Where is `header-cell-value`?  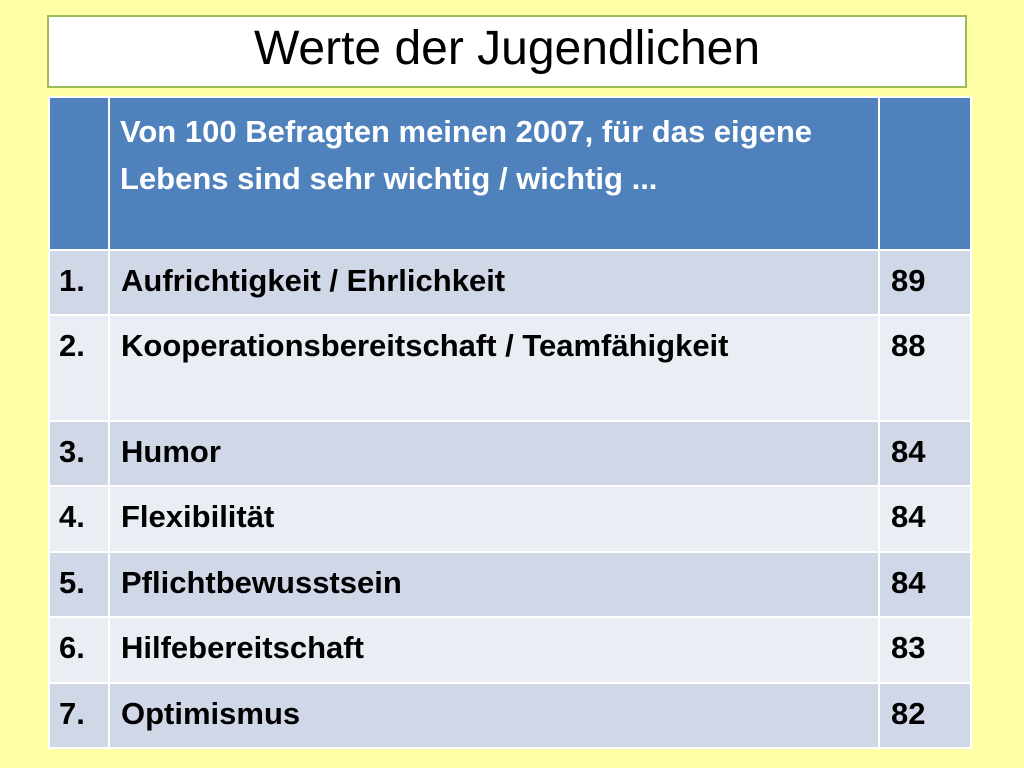
header-cell-value is located at coordinates (925, 173).